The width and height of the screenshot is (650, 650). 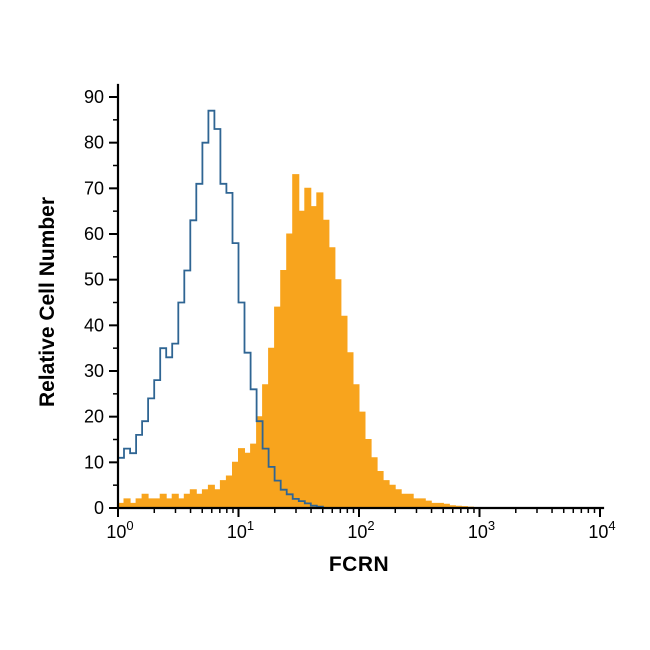 I want to click on x-tick-label: 10², so click(x=360, y=530).